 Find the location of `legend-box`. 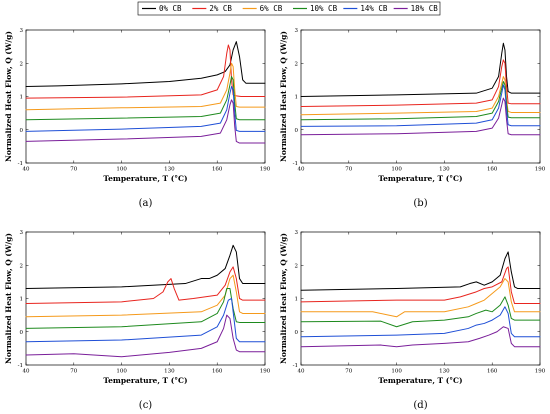

legend-box is located at coordinates (289, 8).